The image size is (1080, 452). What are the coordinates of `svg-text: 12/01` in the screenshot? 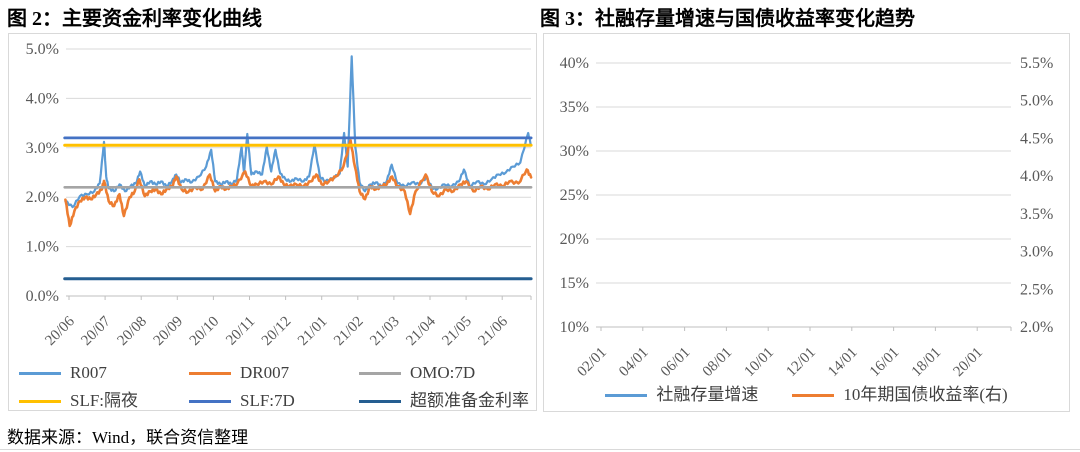 It's located at (800, 362).